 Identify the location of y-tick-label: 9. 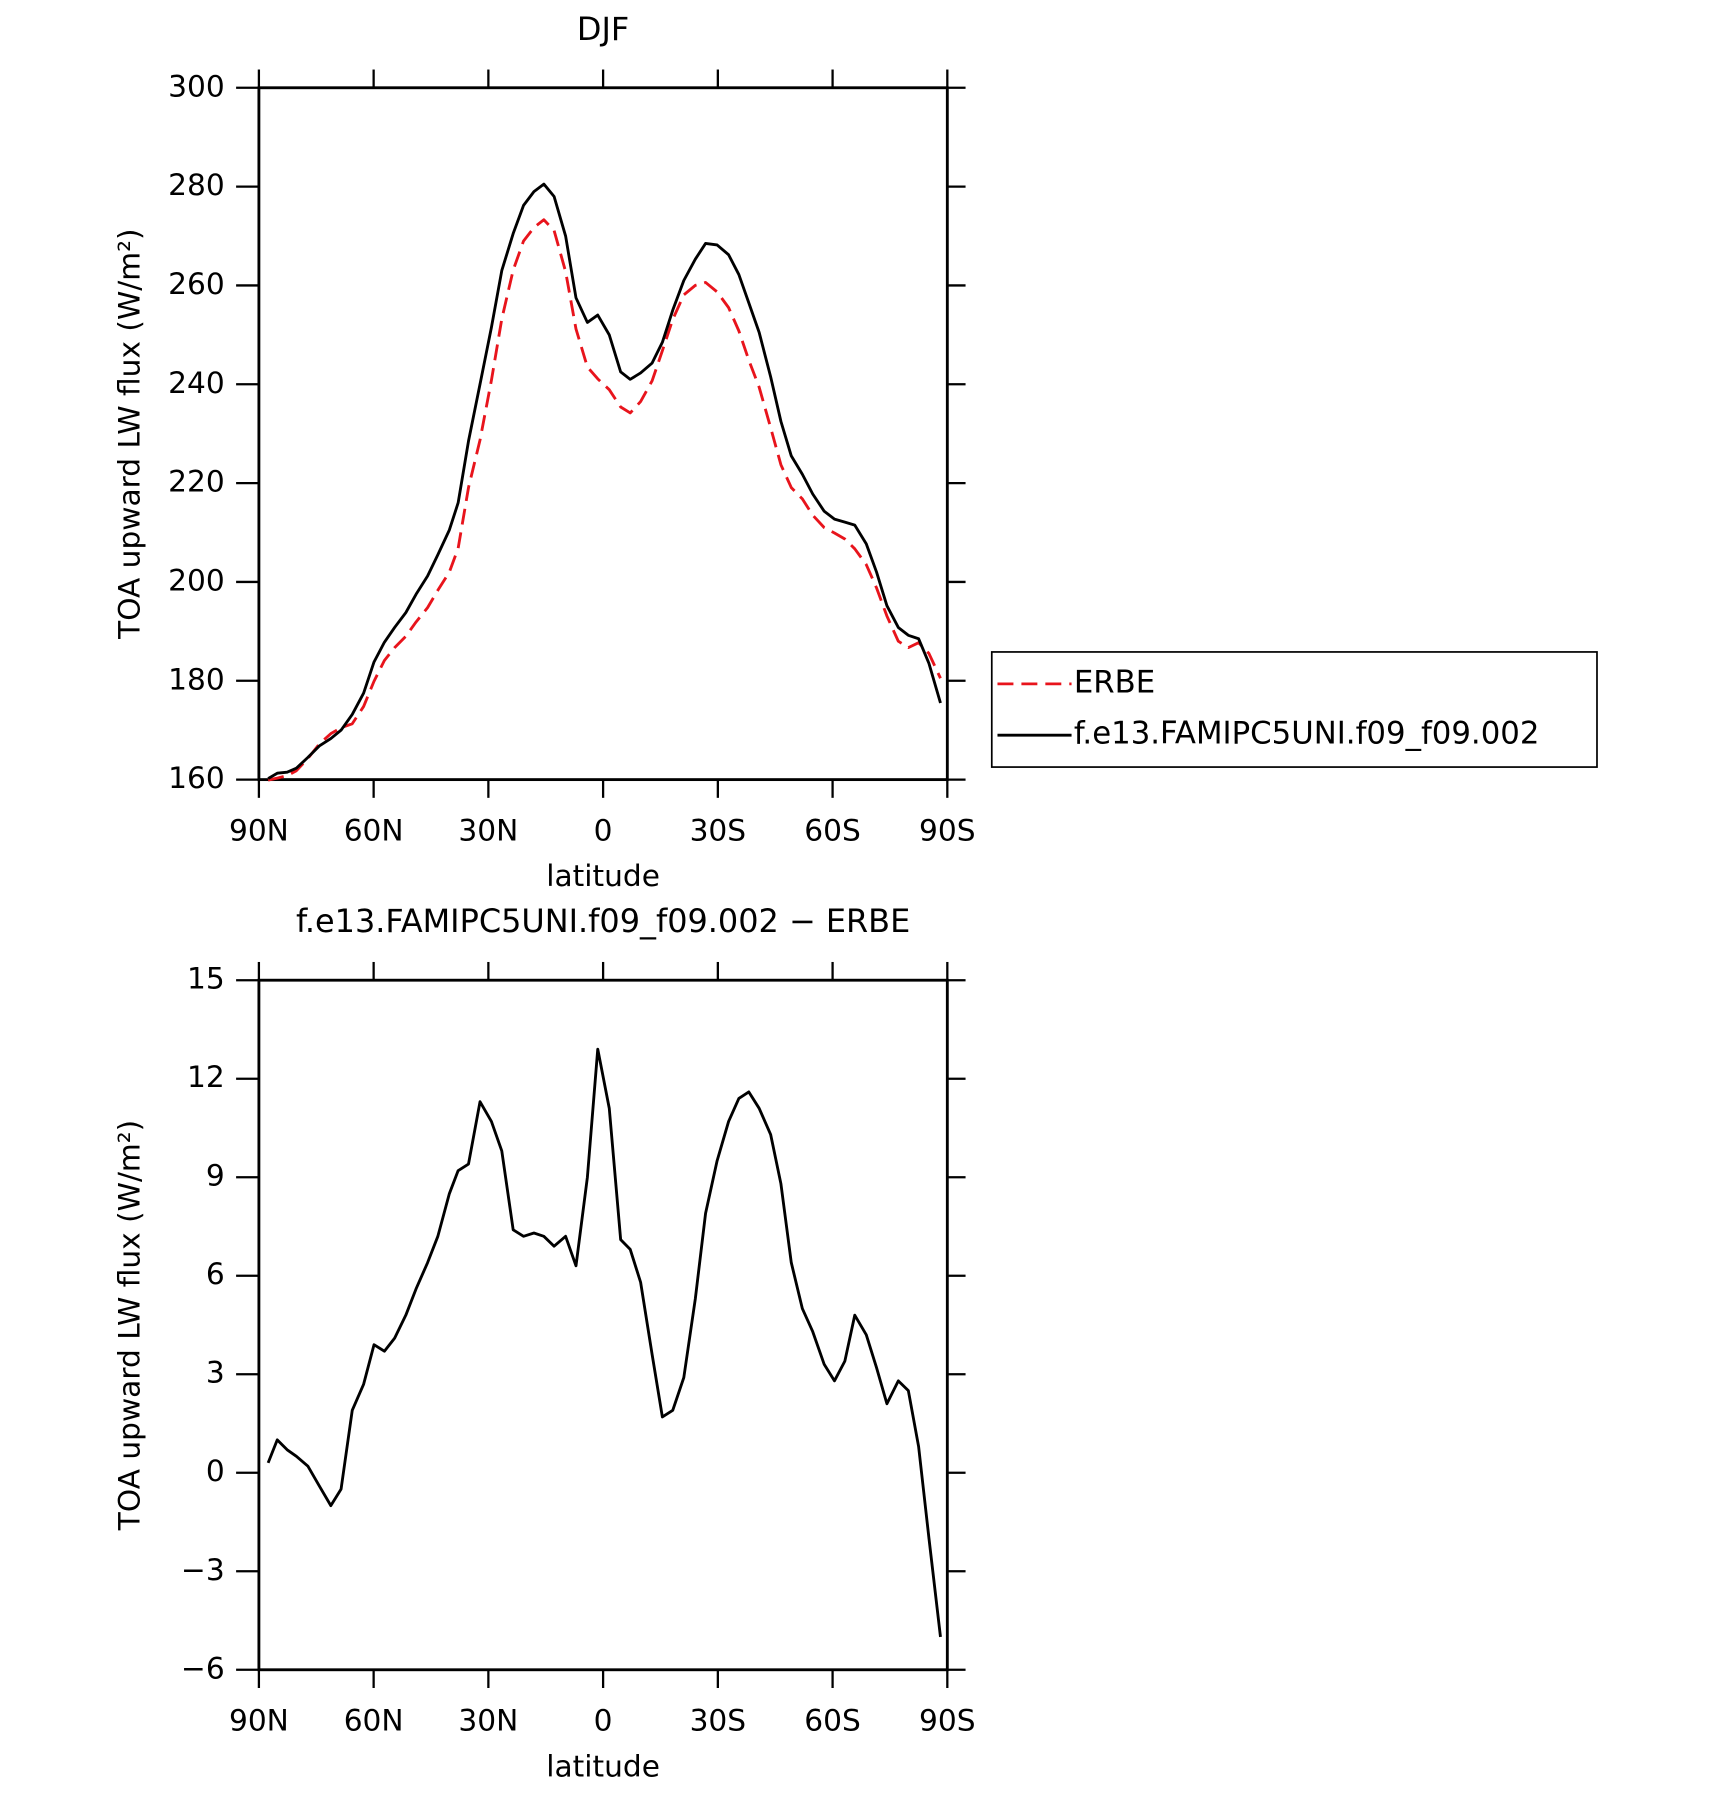
(215, 1175).